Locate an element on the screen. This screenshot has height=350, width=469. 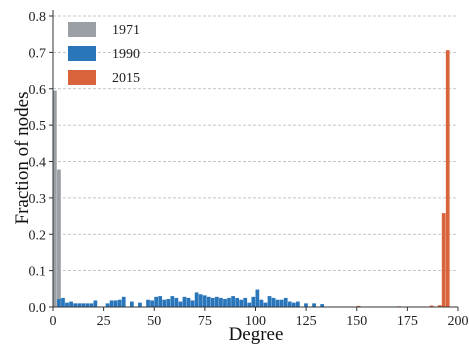
y-tick-label: 0.8 is located at coordinates (38, 17).